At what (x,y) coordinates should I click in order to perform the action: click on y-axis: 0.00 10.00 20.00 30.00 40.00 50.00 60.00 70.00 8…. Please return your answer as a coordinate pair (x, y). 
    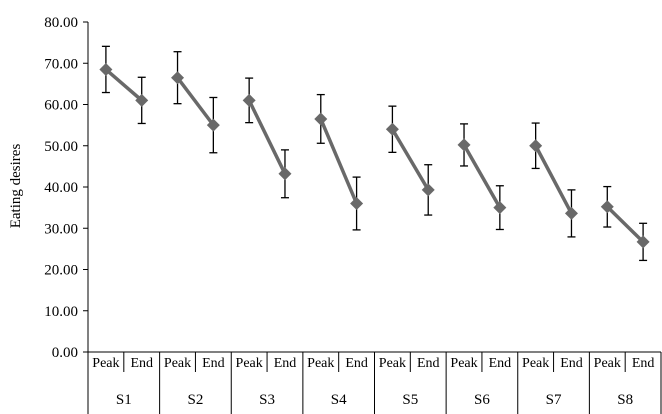
    Looking at the image, I should click on (66, 188).